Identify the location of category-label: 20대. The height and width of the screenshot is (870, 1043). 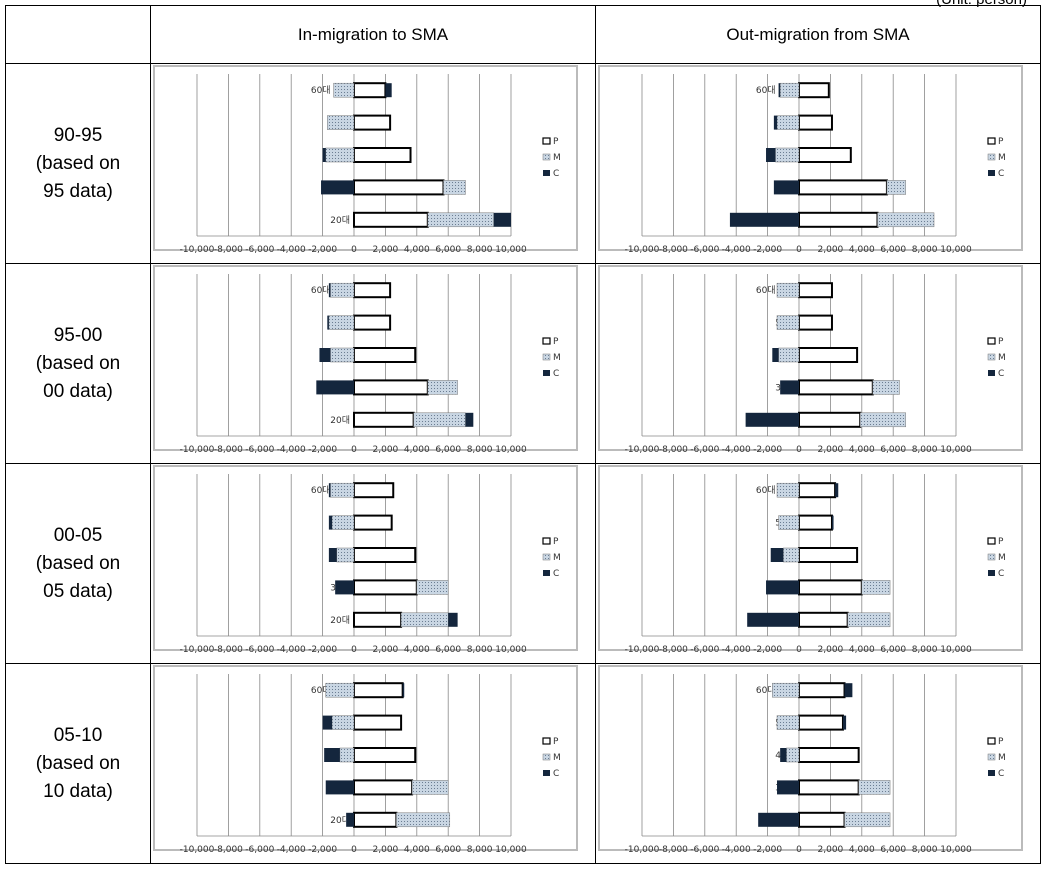
(340, 220).